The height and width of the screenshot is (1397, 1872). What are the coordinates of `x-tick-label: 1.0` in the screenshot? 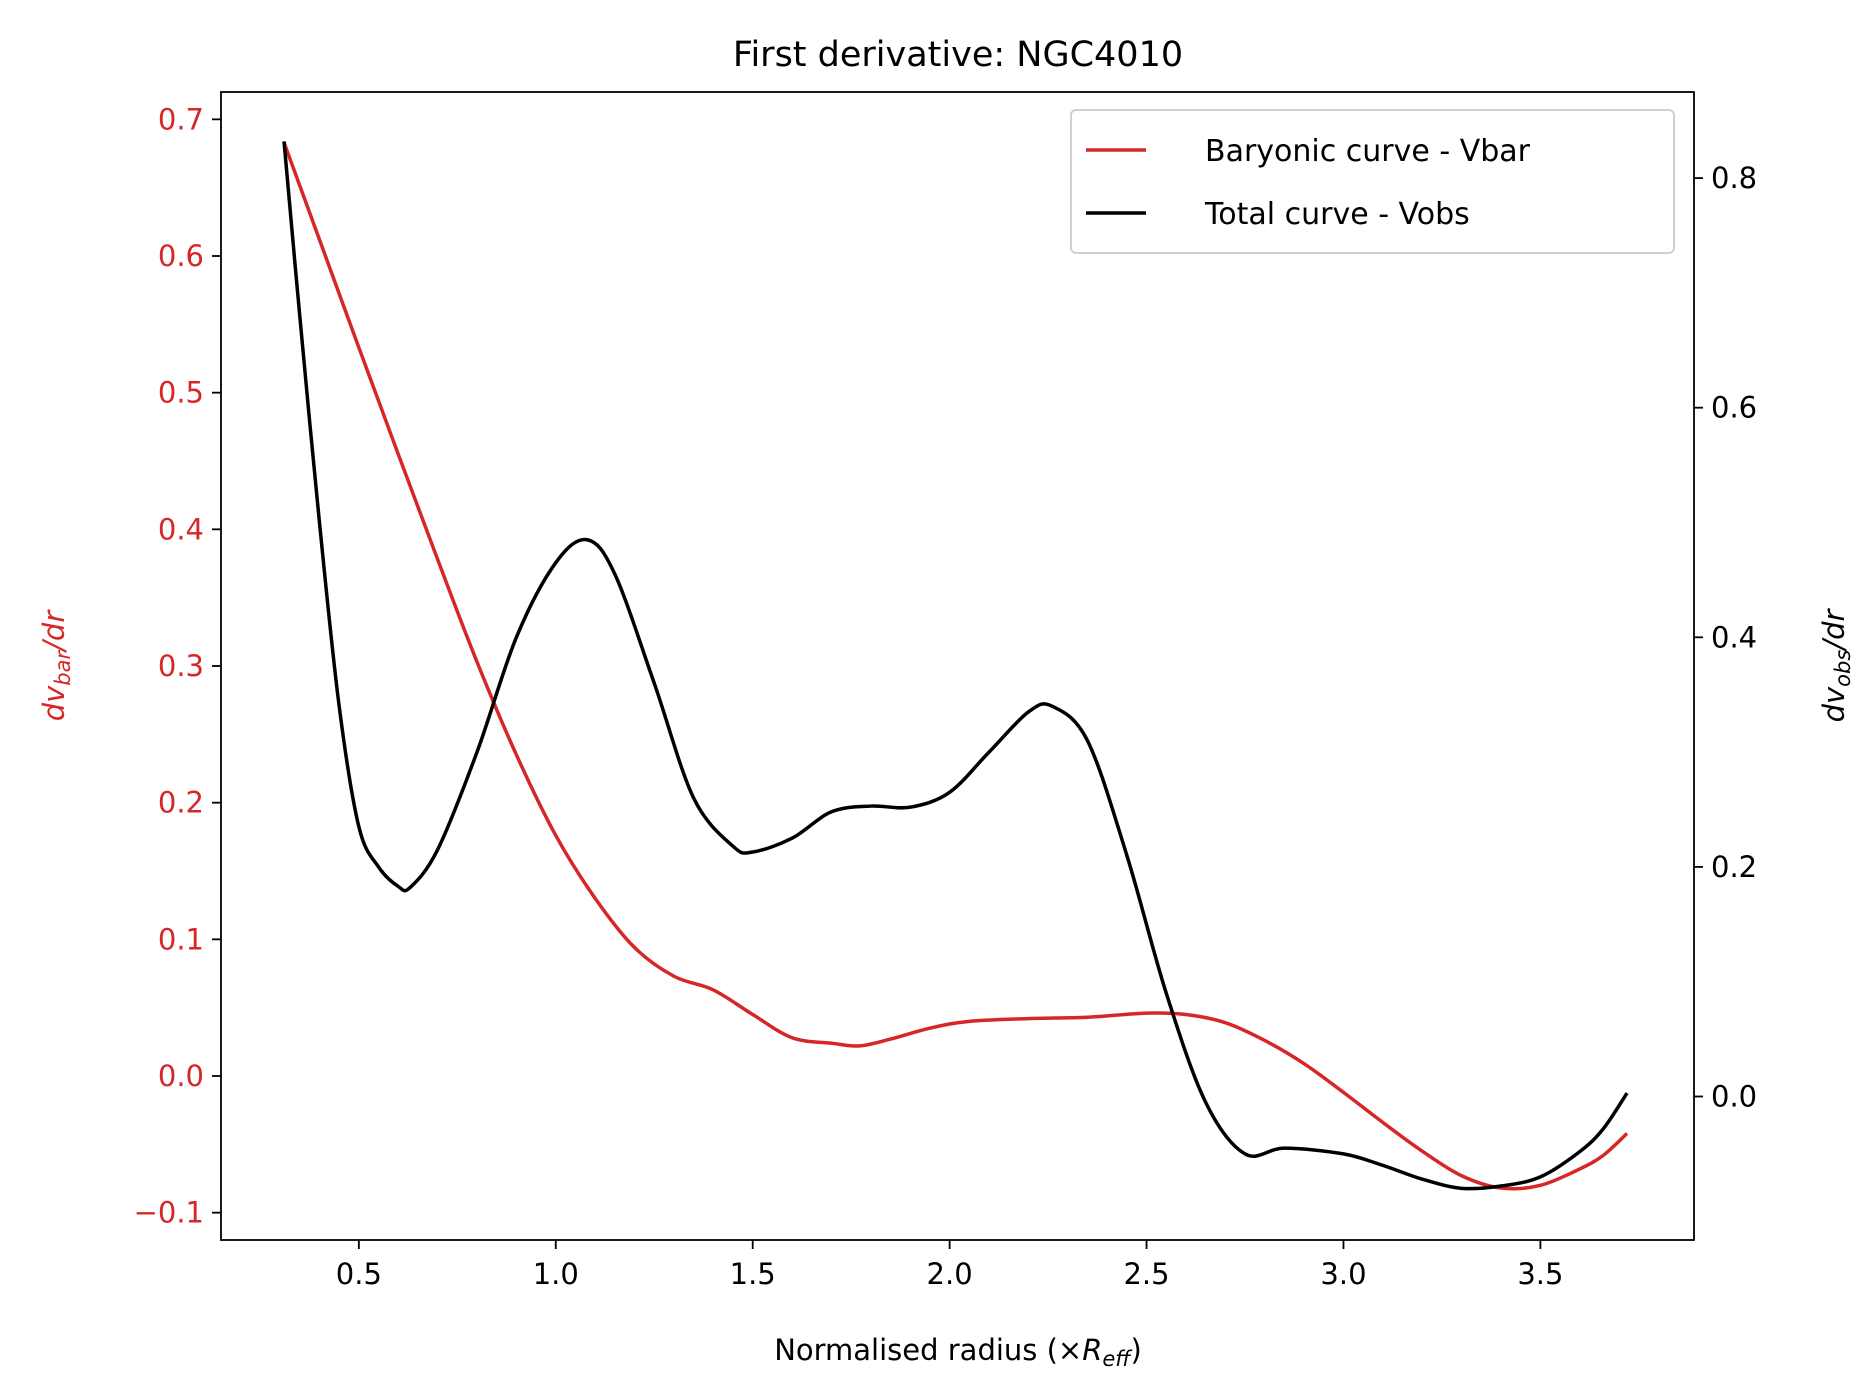 It's located at (556, 1274).